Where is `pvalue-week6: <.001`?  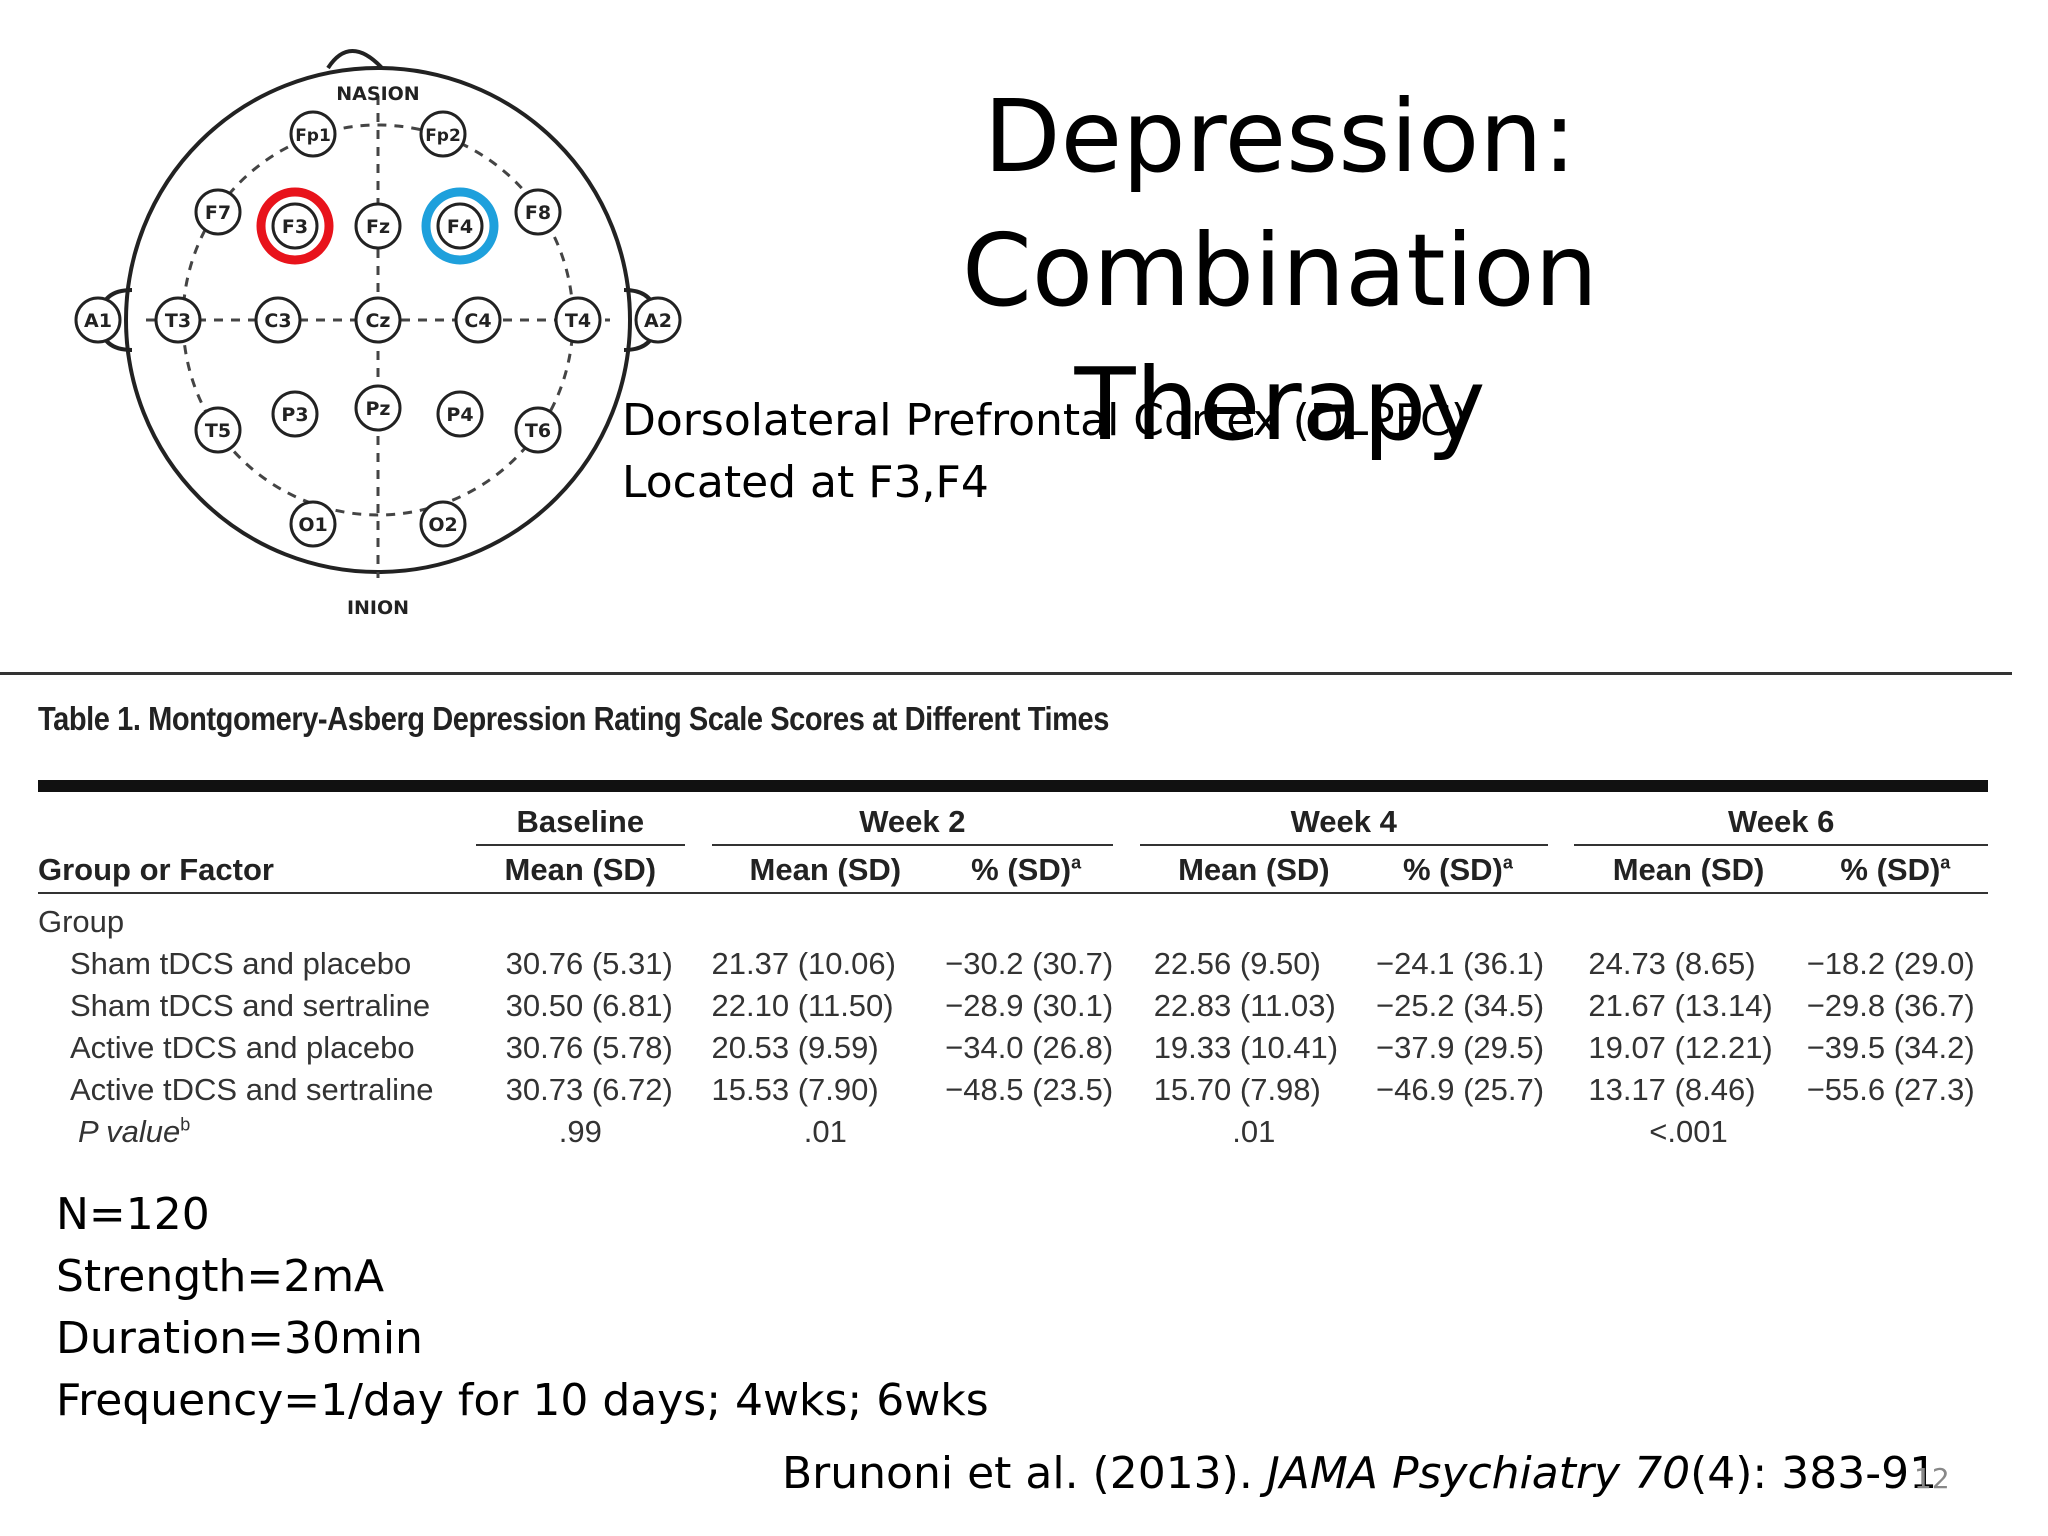 pvalue-week6: <.001 is located at coordinates (1688, 1131).